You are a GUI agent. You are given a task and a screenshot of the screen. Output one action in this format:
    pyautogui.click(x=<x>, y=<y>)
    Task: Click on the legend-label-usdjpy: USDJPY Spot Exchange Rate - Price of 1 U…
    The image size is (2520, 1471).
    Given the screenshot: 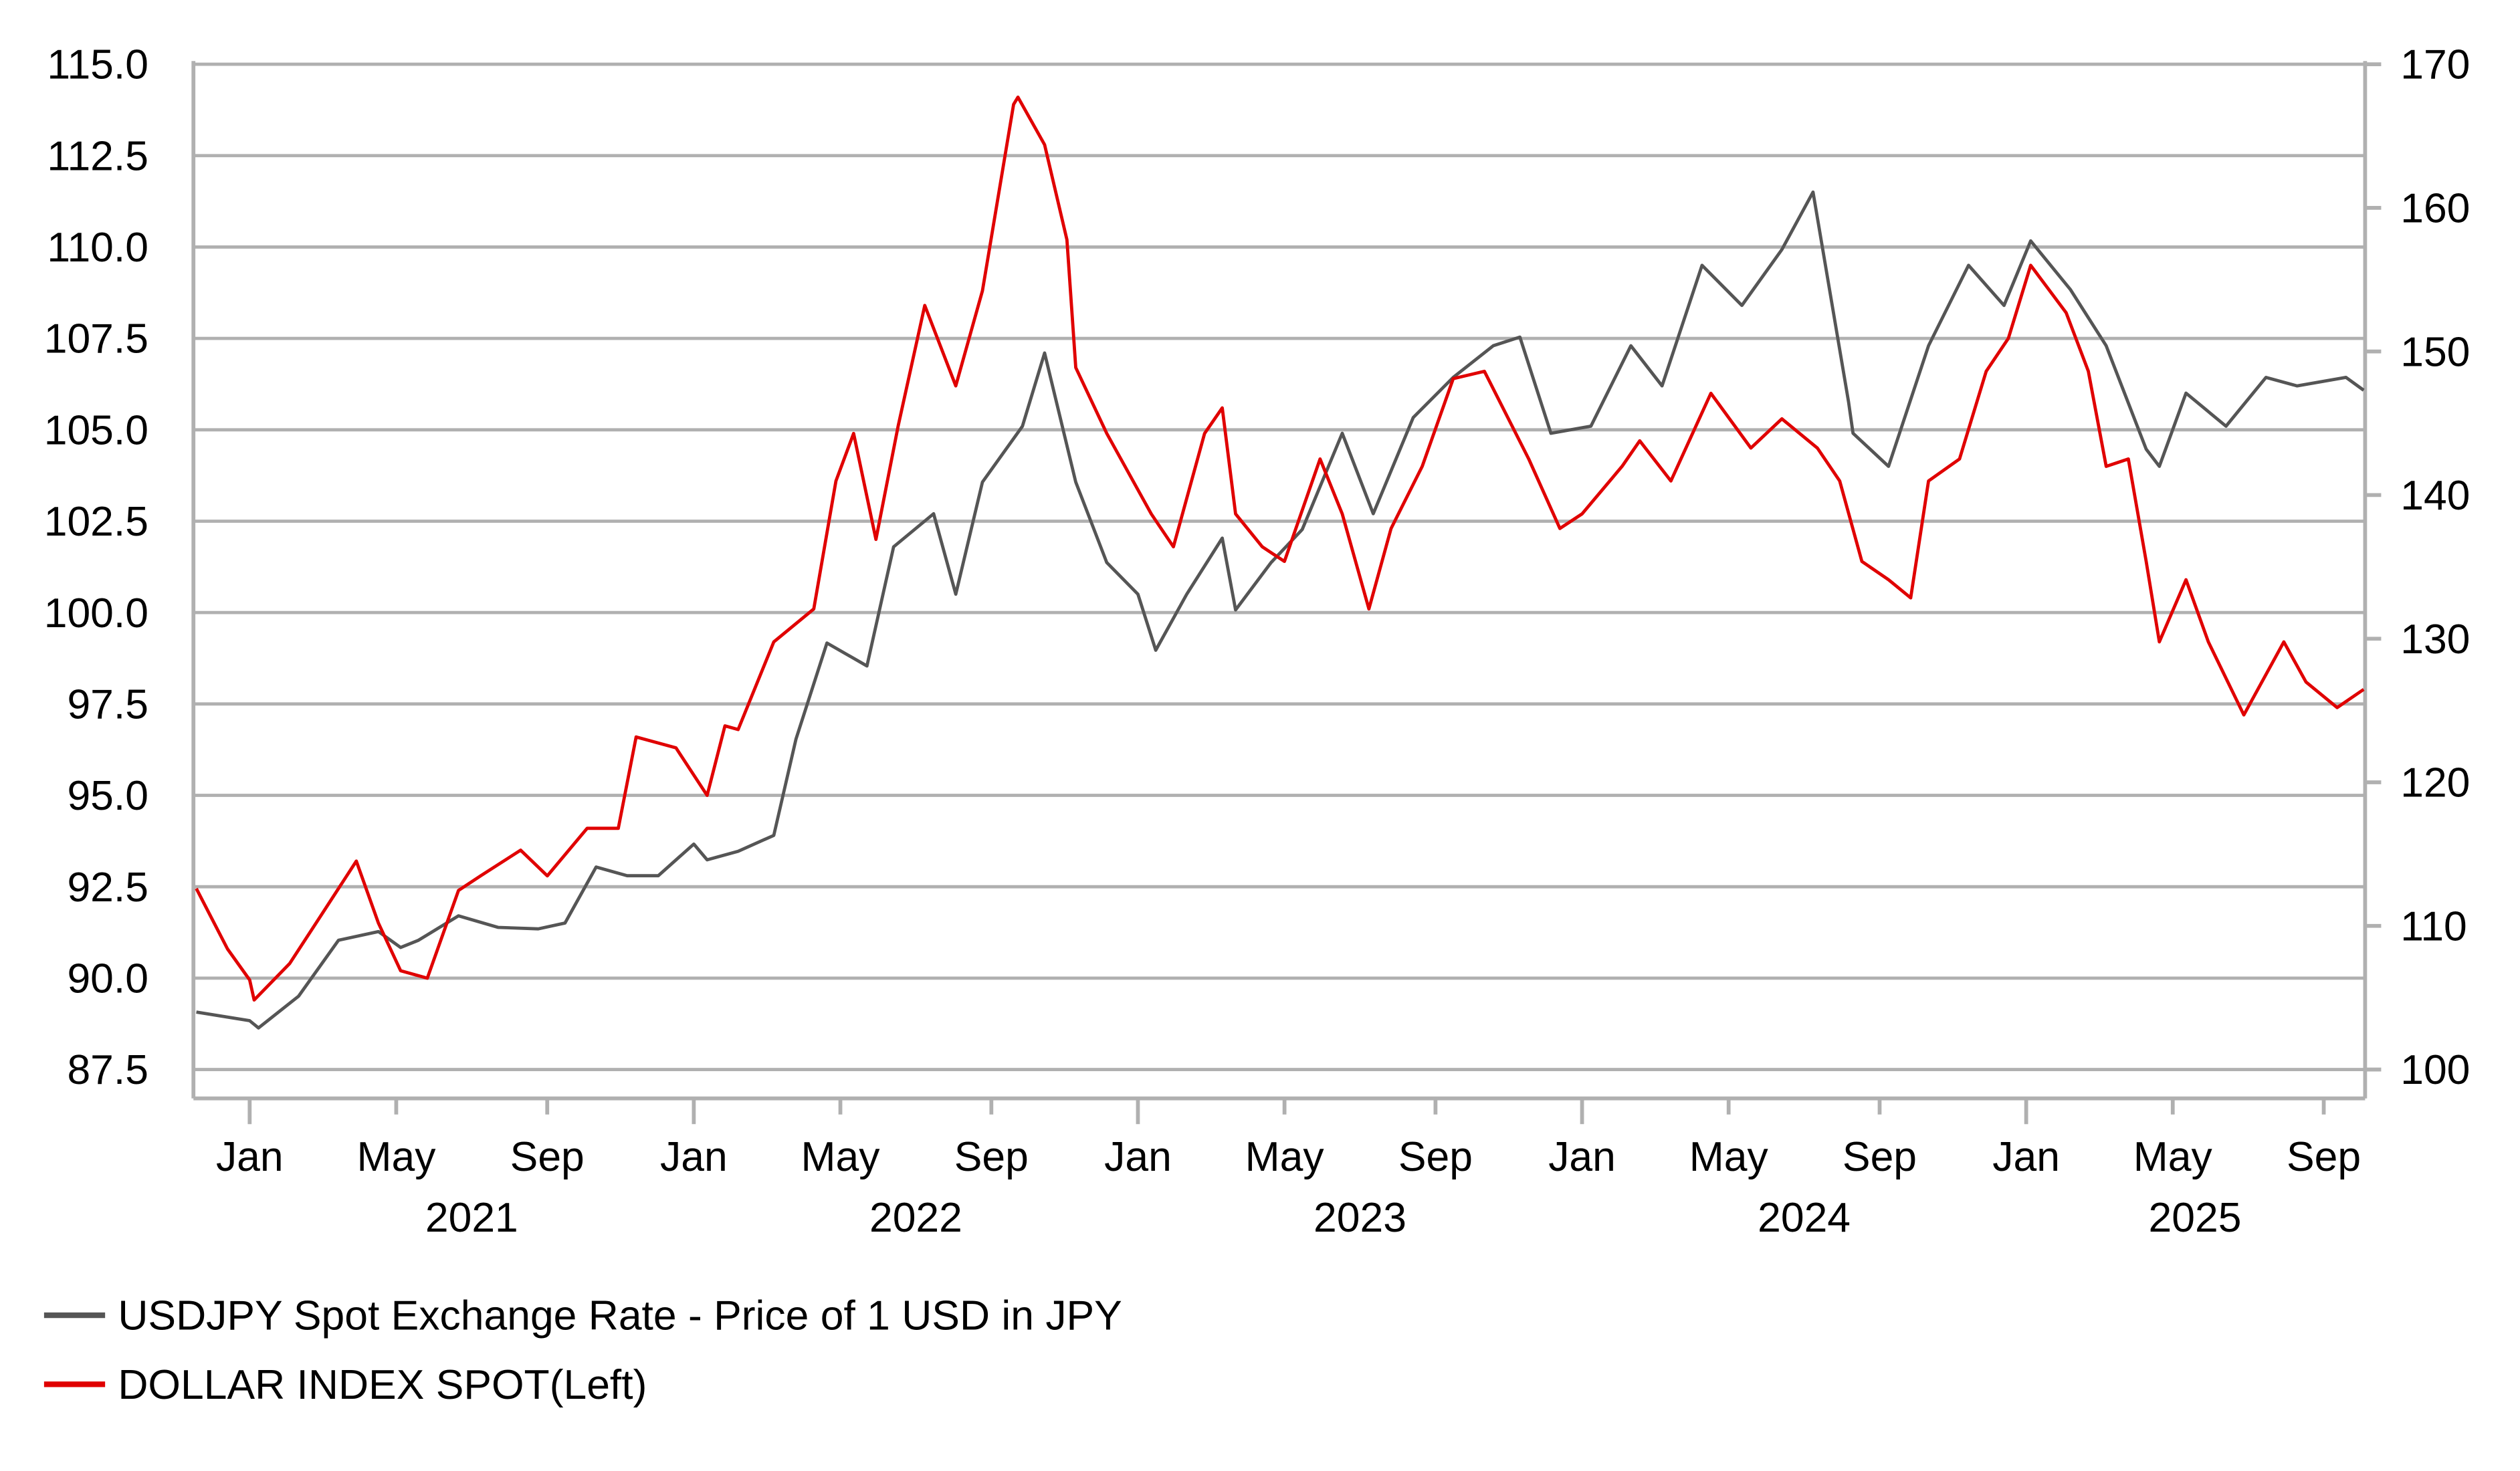 What is the action you would take?
    pyautogui.click(x=620, y=1315)
    